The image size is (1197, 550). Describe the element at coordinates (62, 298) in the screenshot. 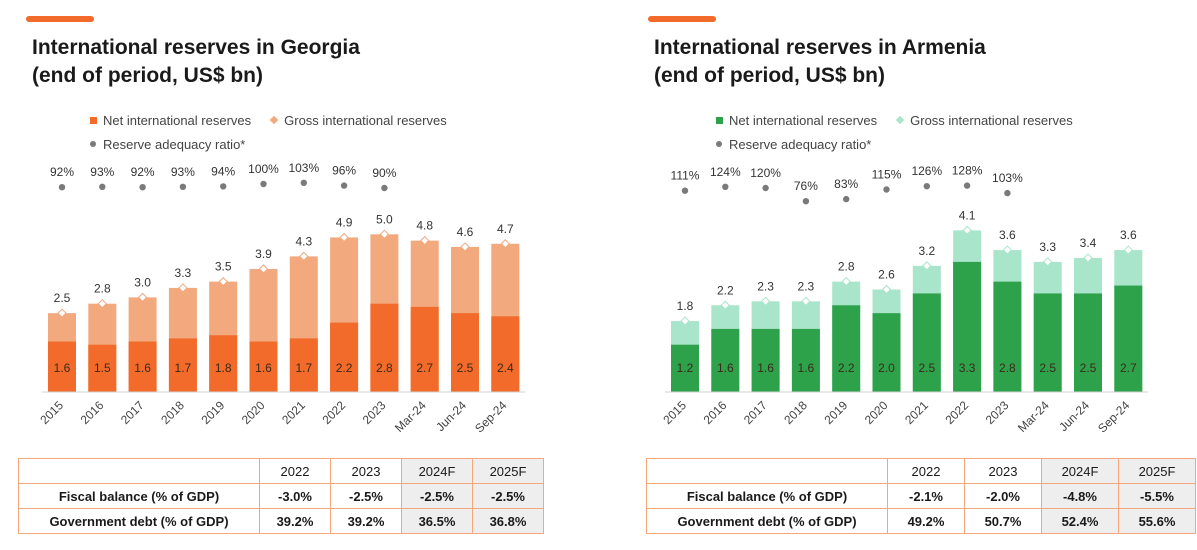

I see `gross-value-label: 2.5` at that location.